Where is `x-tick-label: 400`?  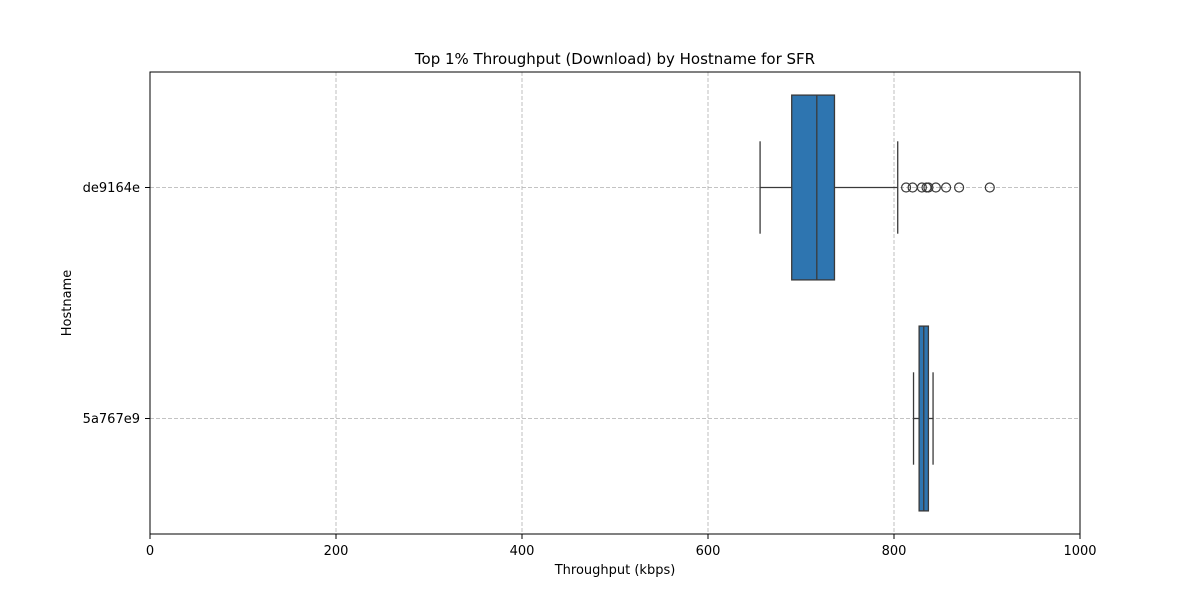 x-tick-label: 400 is located at coordinates (522, 551).